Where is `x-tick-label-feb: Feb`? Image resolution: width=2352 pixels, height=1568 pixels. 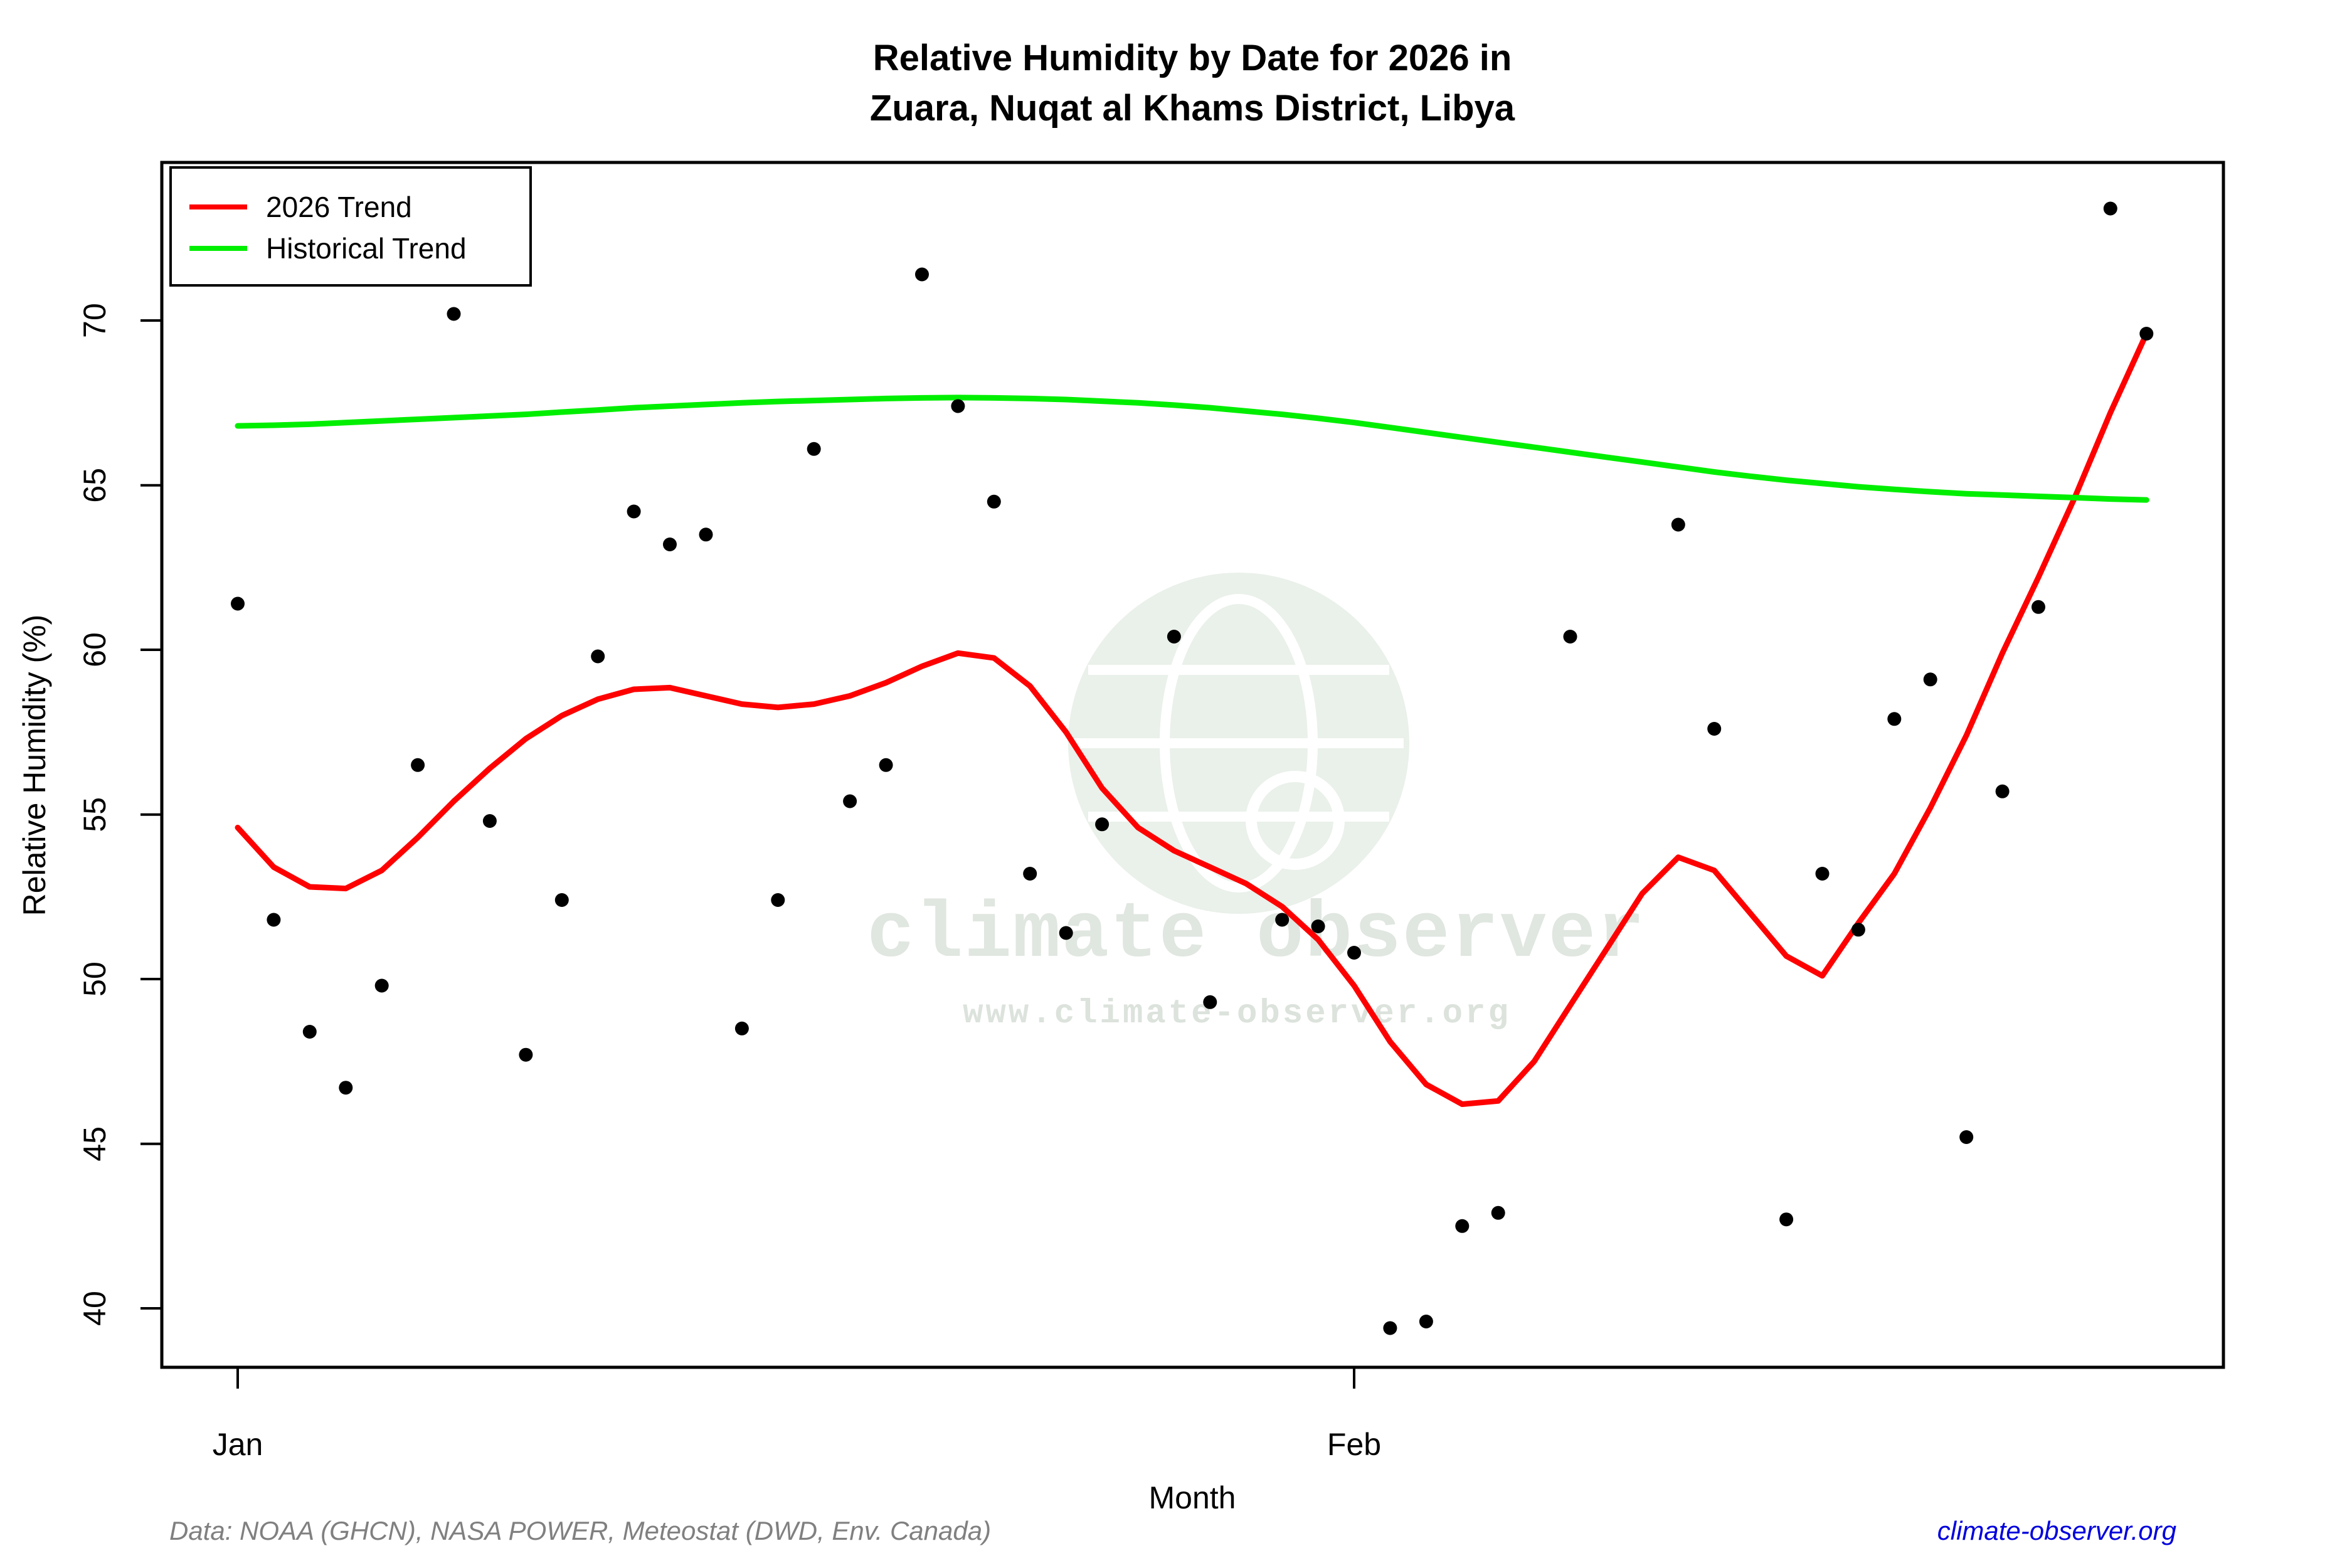 x-tick-label-feb: Feb is located at coordinates (1354, 1445).